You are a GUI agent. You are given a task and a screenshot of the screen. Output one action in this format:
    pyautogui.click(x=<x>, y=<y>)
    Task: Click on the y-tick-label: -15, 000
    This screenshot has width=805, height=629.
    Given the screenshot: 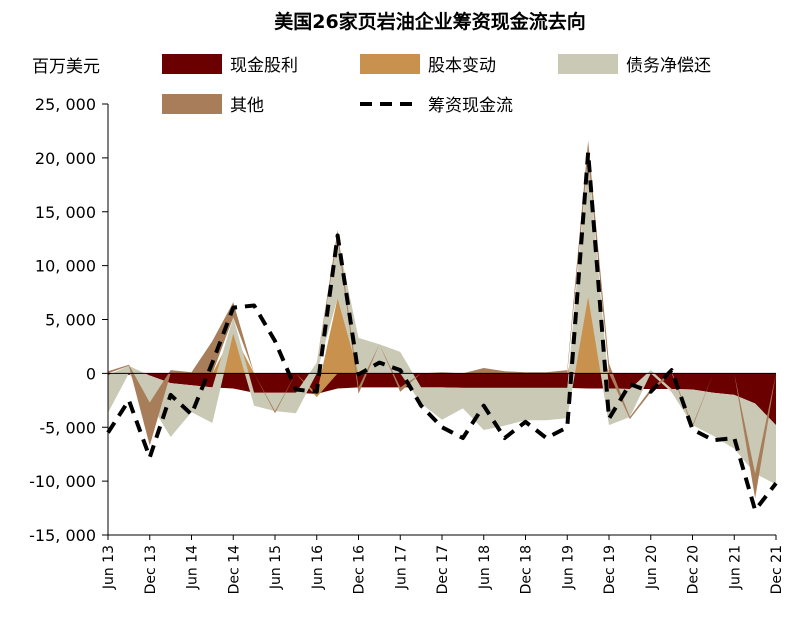 What is the action you would take?
    pyautogui.click(x=62, y=535)
    